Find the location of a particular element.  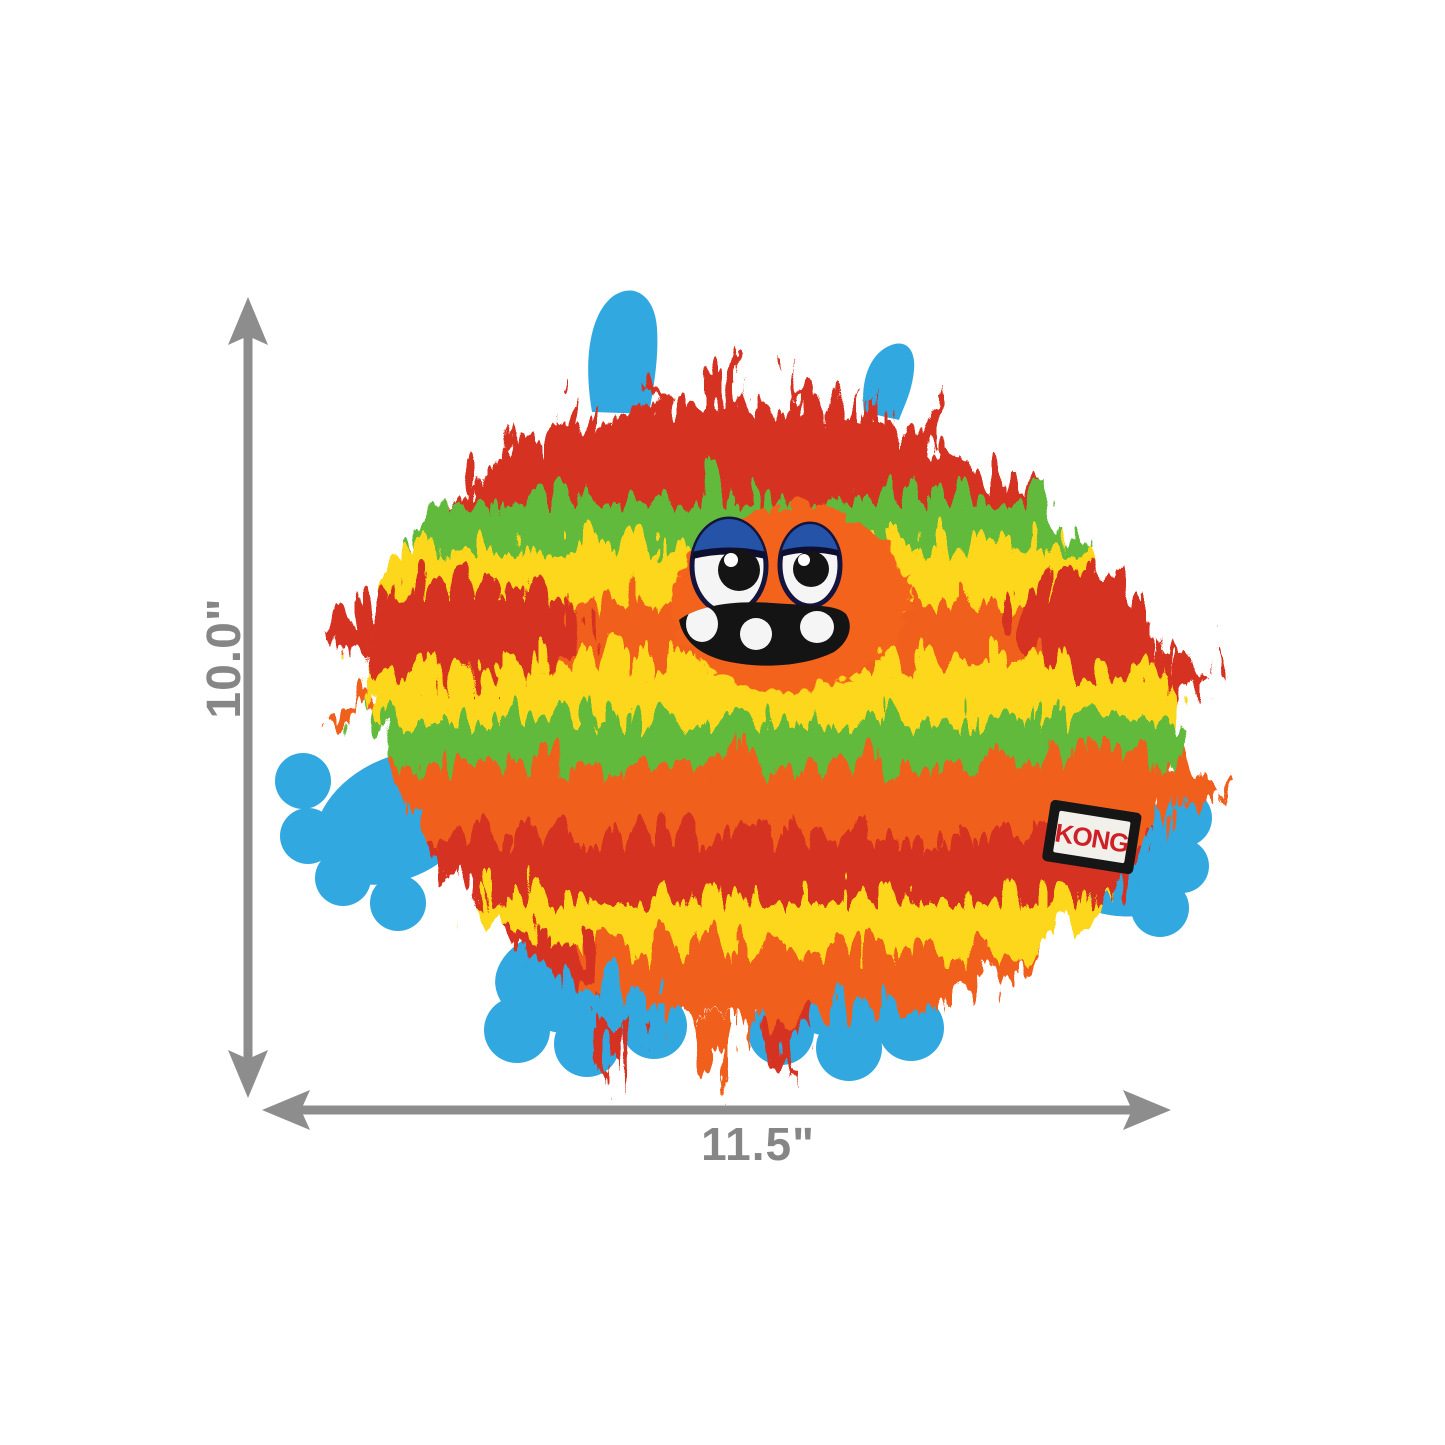

width-arrowhead-left is located at coordinates (286, 1110).